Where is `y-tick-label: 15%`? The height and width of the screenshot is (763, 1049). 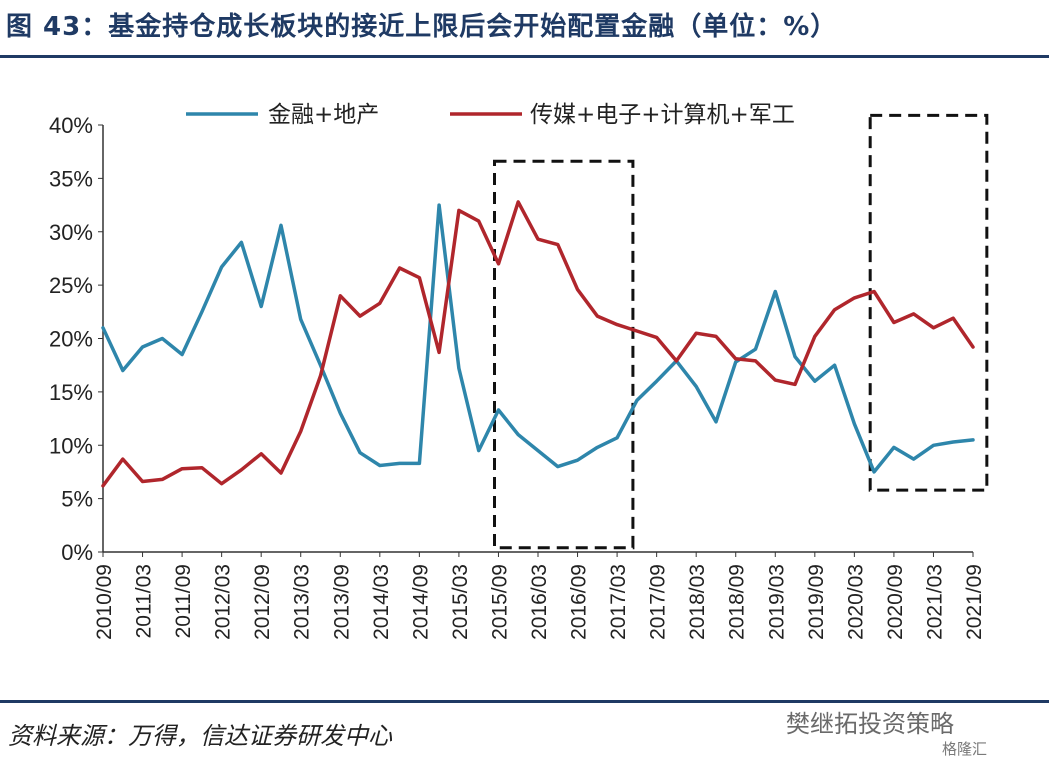
y-tick-label: 15% is located at coordinates (71, 392).